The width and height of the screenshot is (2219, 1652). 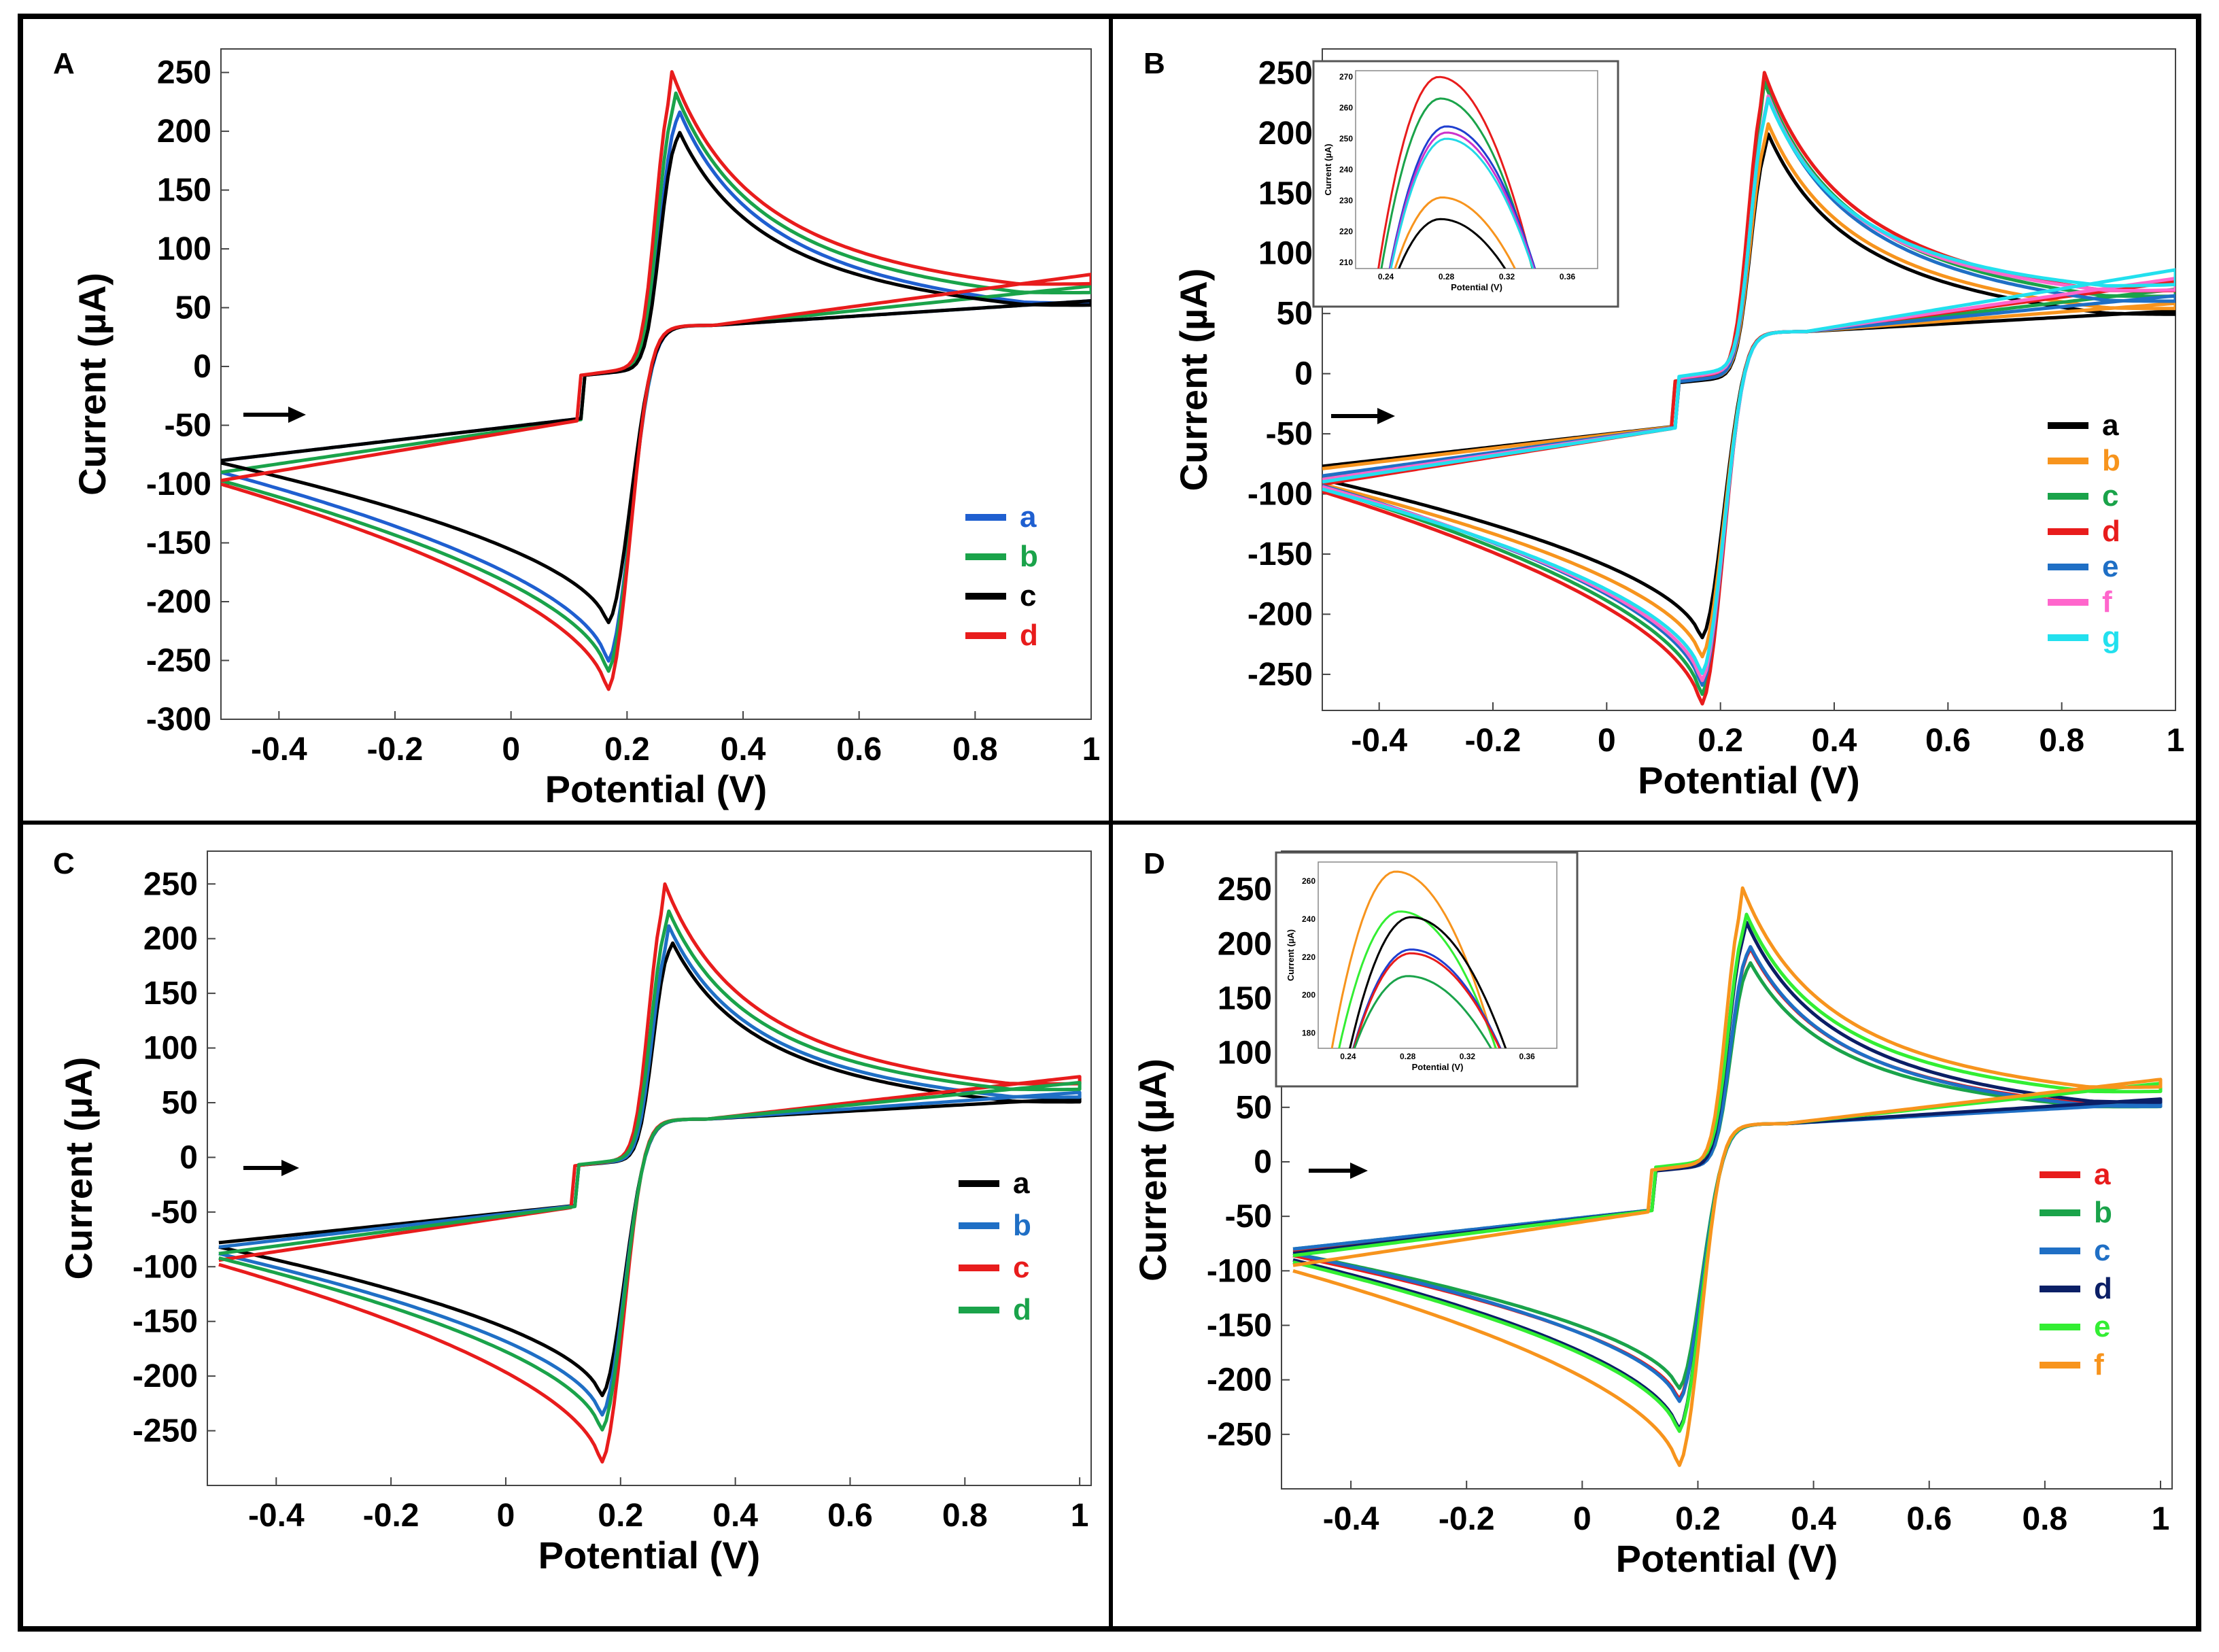 I want to click on scan-direction-arrowhead, so click(x=1386, y=416).